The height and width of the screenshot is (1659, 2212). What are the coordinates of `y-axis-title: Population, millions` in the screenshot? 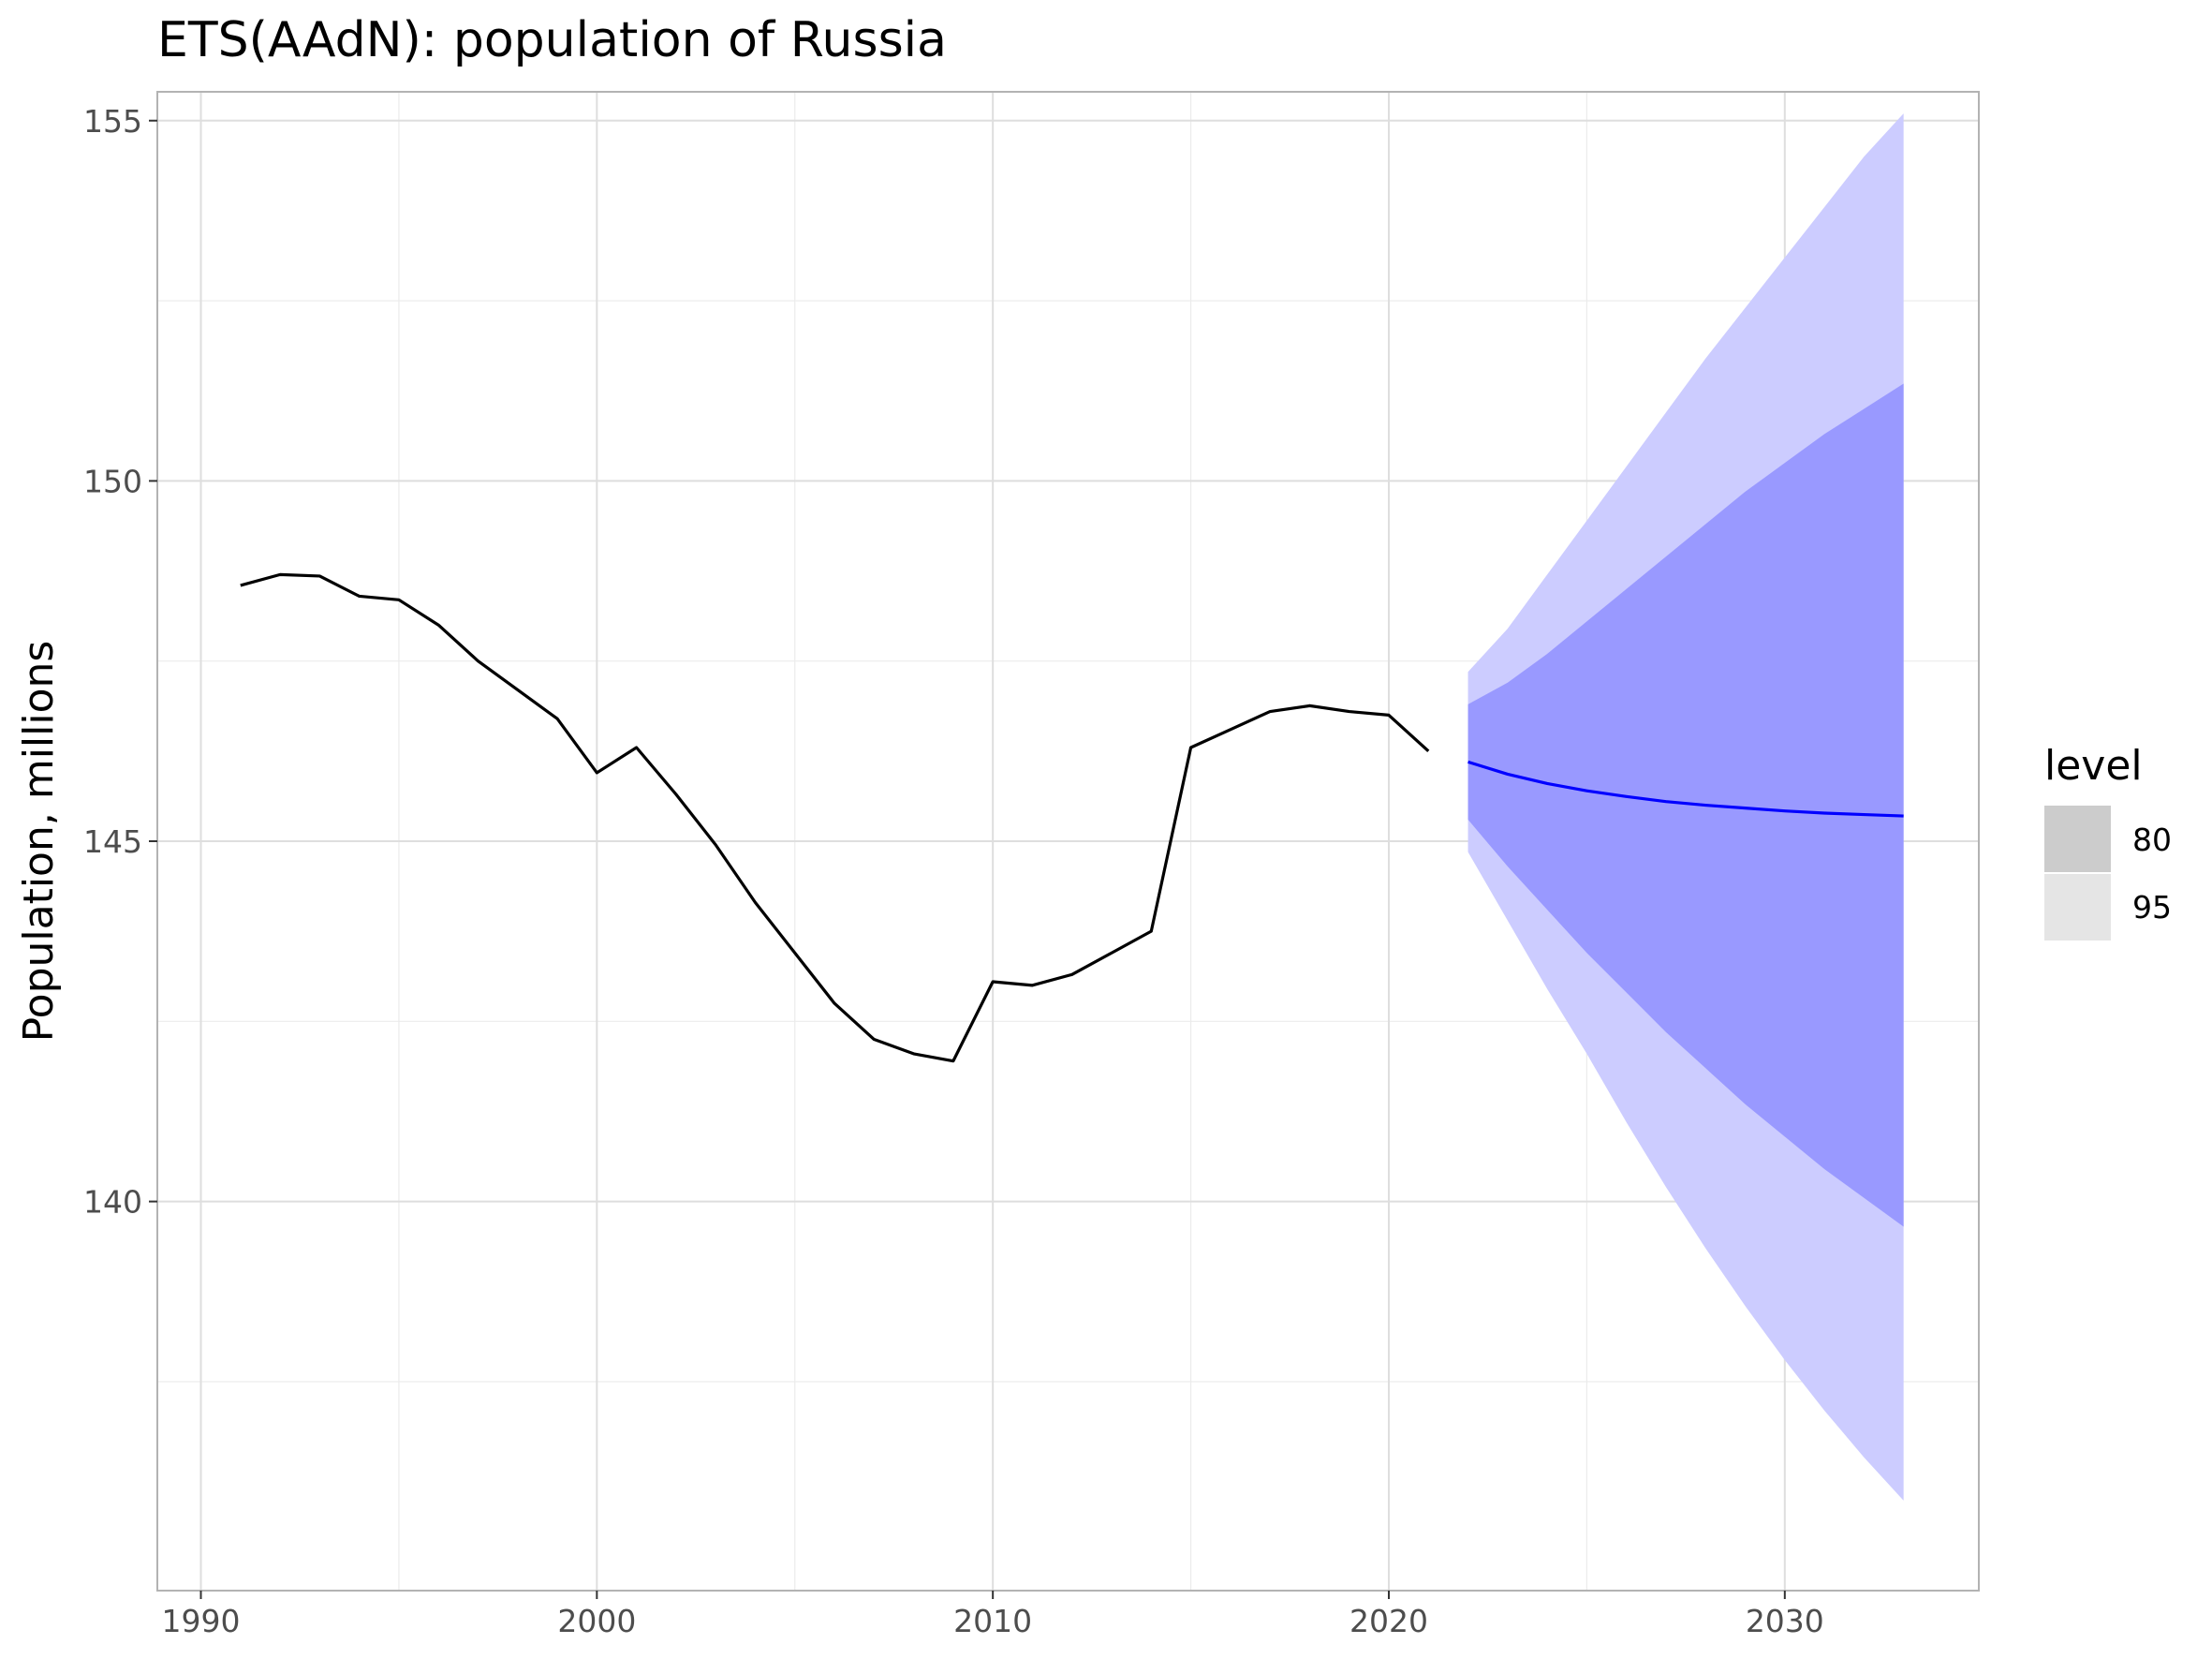 It's located at (39, 842).